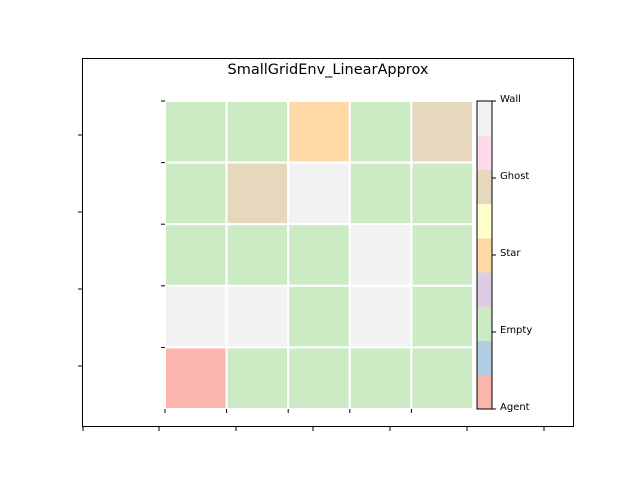 Image resolution: width=640 pixels, height=480 pixels. What do you see at coordinates (510, 253) in the screenshot?
I see `colorbar-label-star: Star` at bounding box center [510, 253].